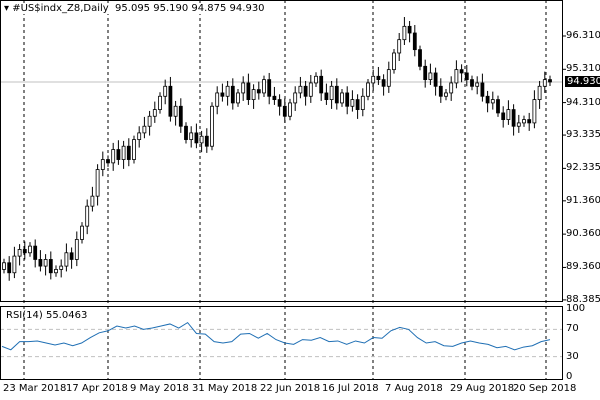 This screenshot has height=400, width=600. What do you see at coordinates (583, 135) in the screenshot?
I see `price-axis-label: 93.335` at bounding box center [583, 135].